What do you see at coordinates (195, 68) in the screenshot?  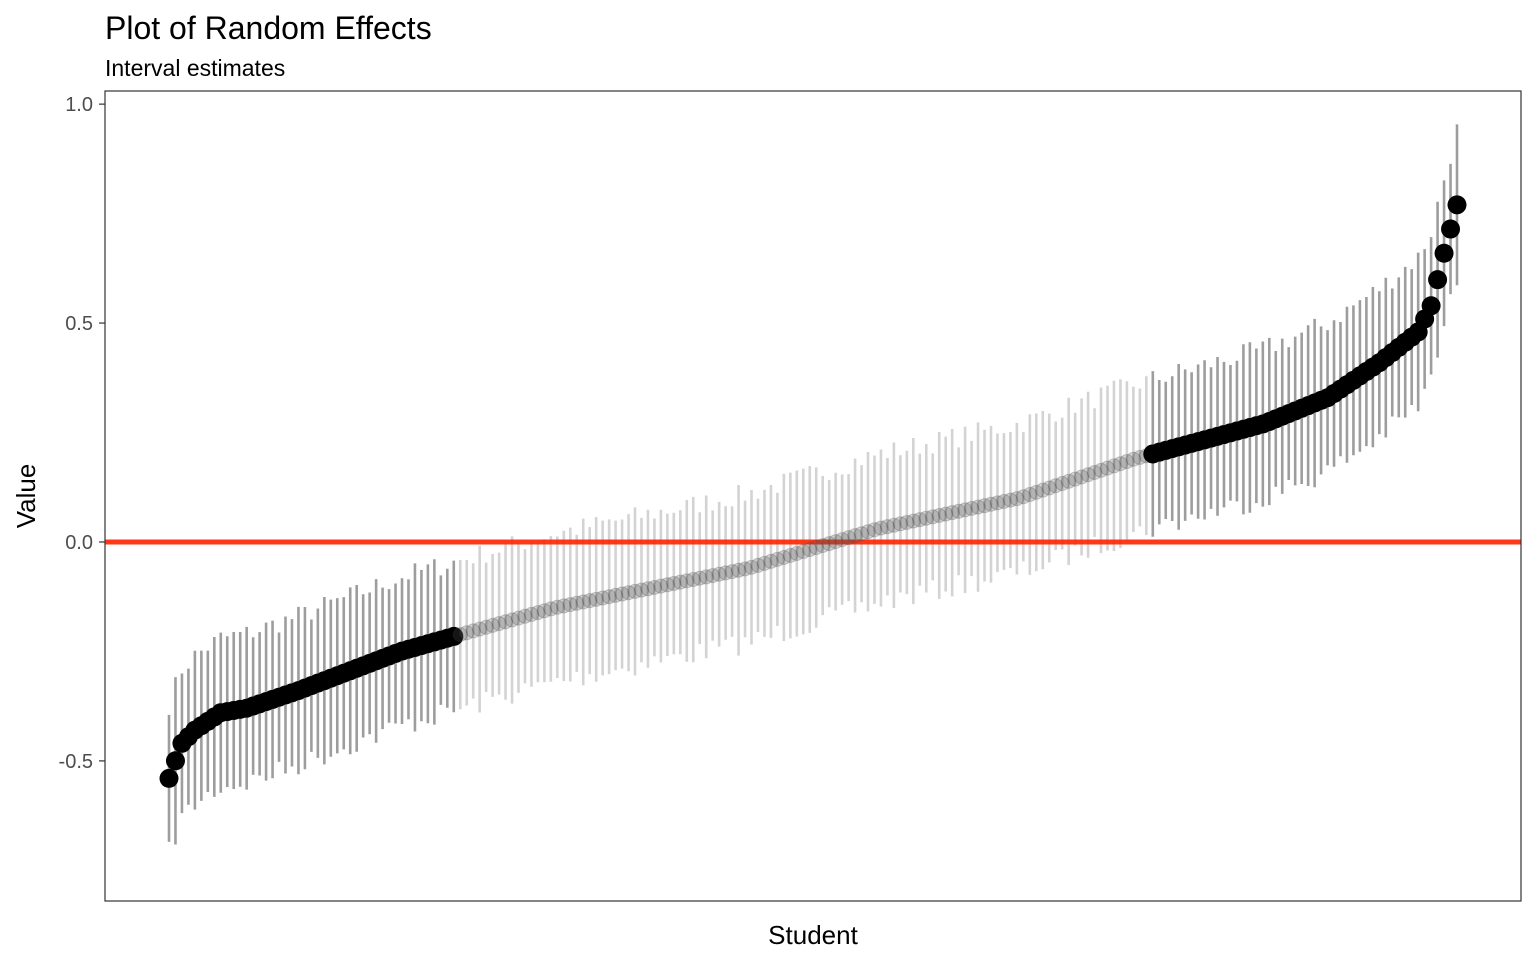 I see `chart-subtitle: Interval estimates` at bounding box center [195, 68].